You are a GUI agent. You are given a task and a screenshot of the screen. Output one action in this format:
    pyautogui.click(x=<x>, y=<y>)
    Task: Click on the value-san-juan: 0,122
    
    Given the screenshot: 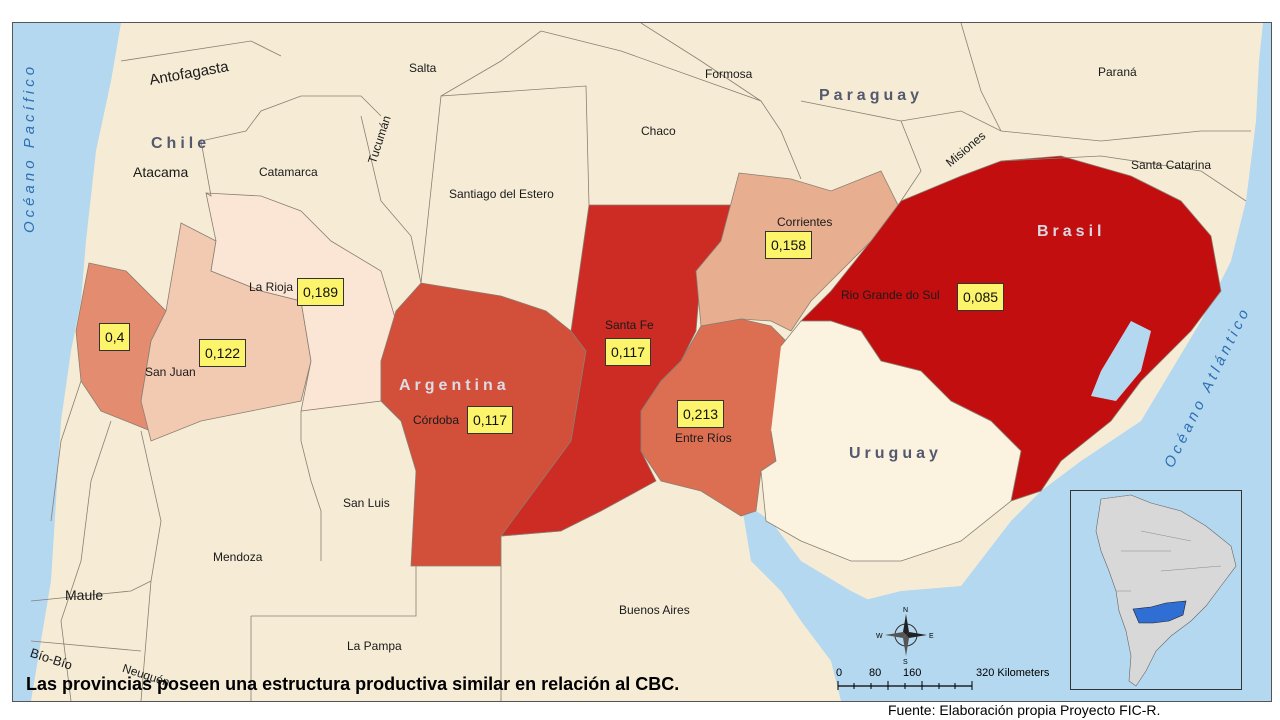 What is the action you would take?
    pyautogui.click(x=223, y=353)
    